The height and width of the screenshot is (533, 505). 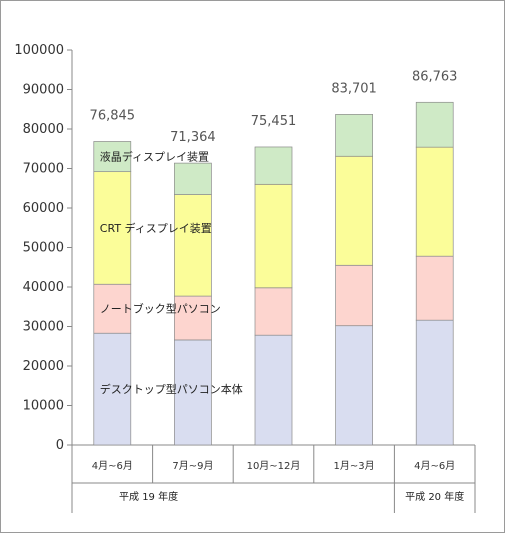 I want to click on y-tick-label: 10000, so click(x=43, y=406).